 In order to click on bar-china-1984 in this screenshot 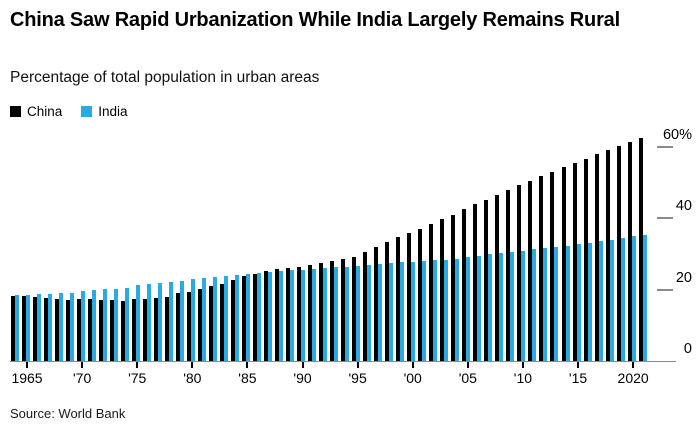, I will do `click(232, 320)`.